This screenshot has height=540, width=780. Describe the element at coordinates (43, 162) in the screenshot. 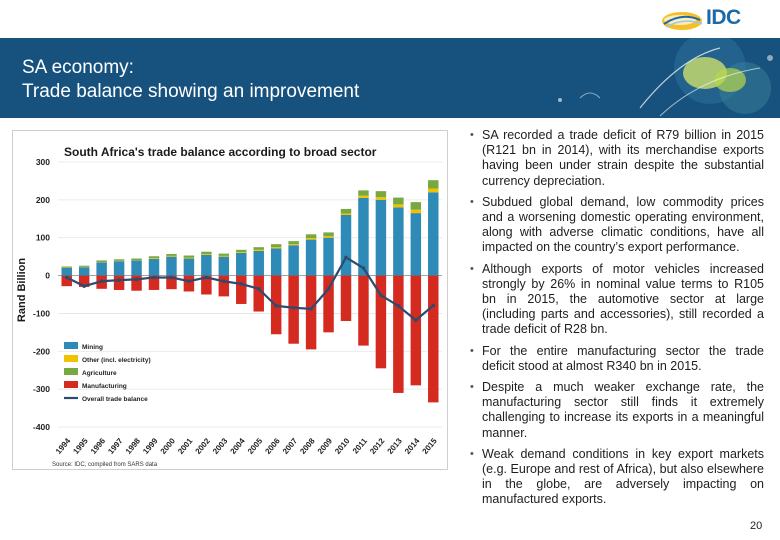

I see `y-tick-label: 300` at that location.